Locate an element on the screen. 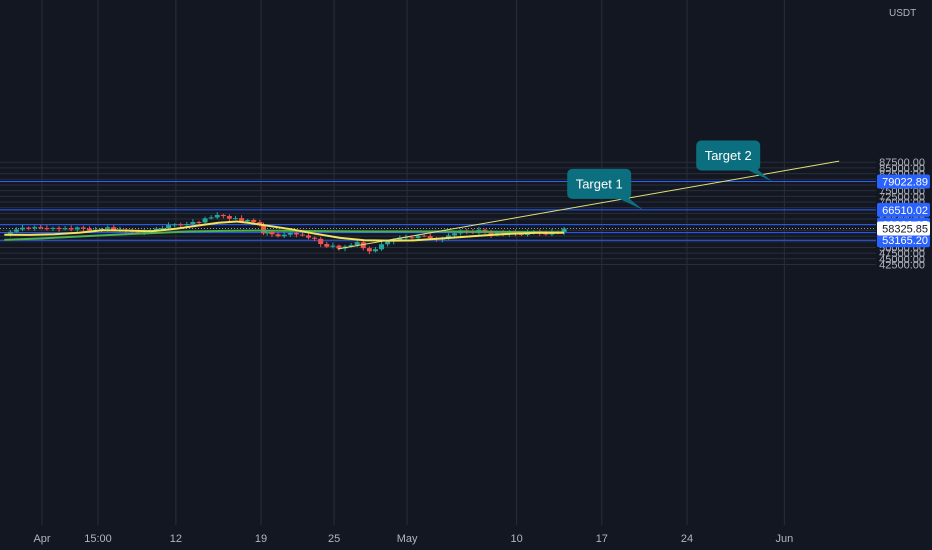 The width and height of the screenshot is (932, 550). time-tick-label: 15:00 is located at coordinates (98, 539).